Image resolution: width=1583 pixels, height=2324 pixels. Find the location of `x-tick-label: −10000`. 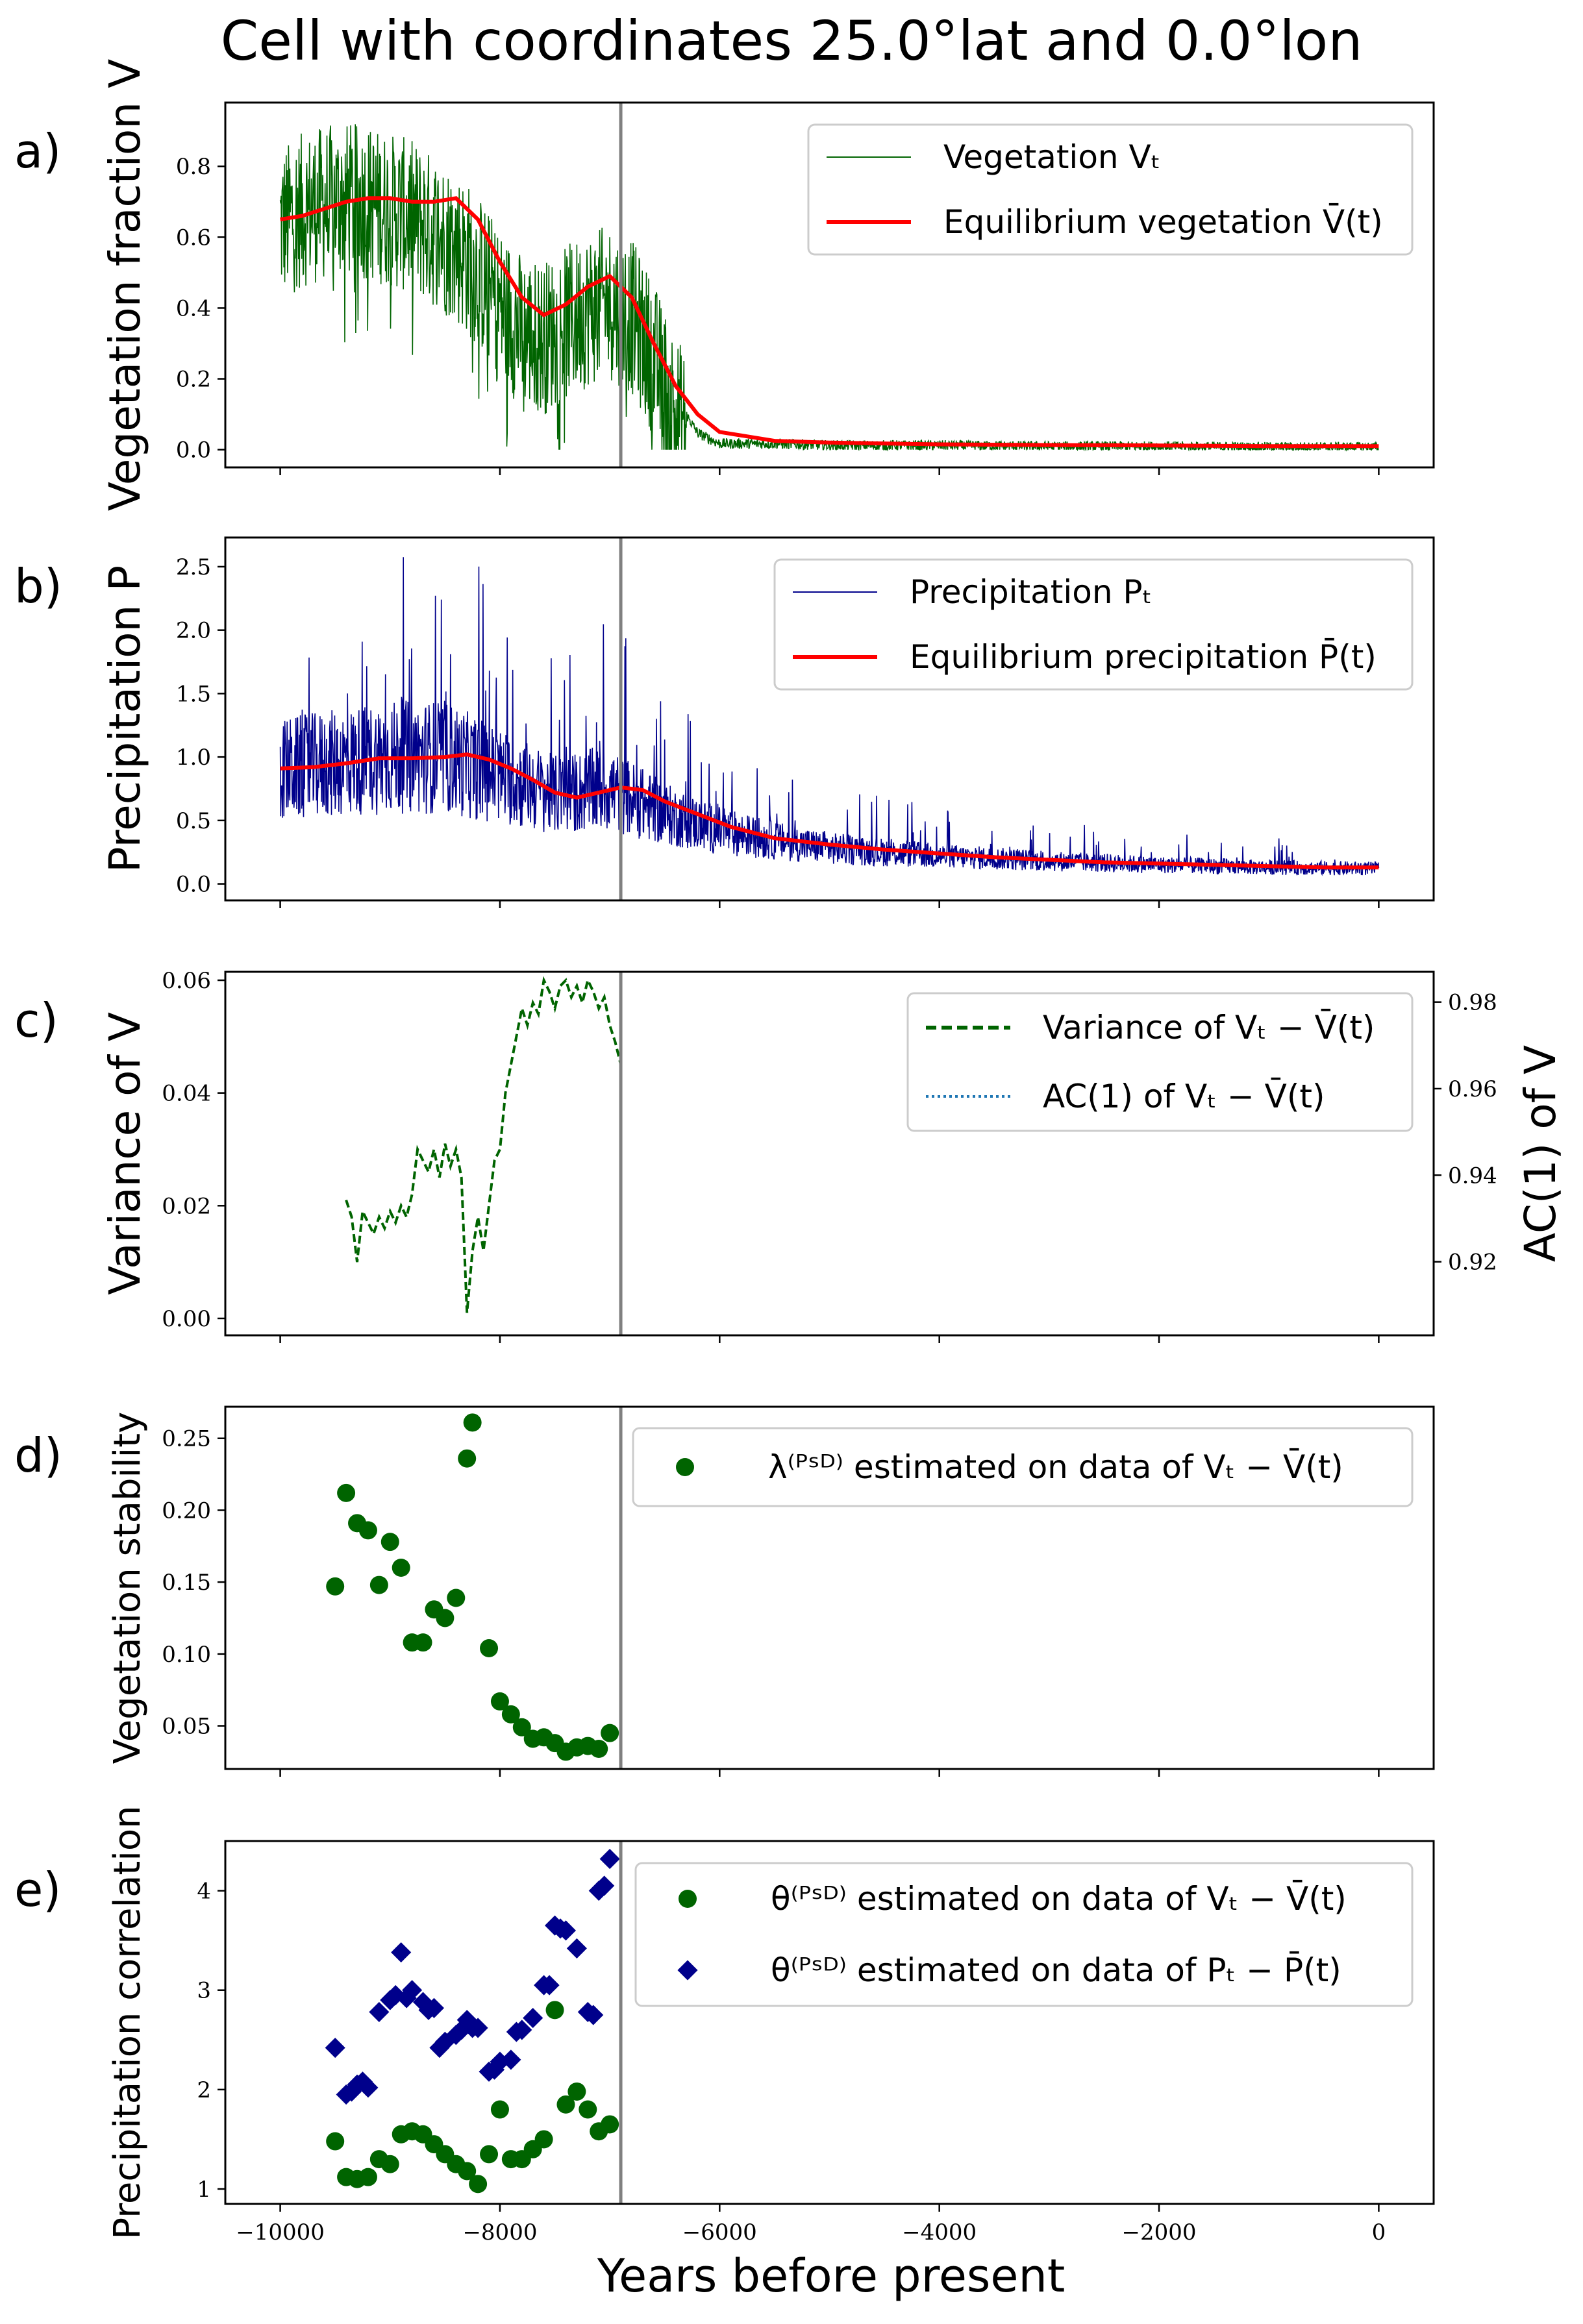

x-tick-label: −10000 is located at coordinates (280, 2232).